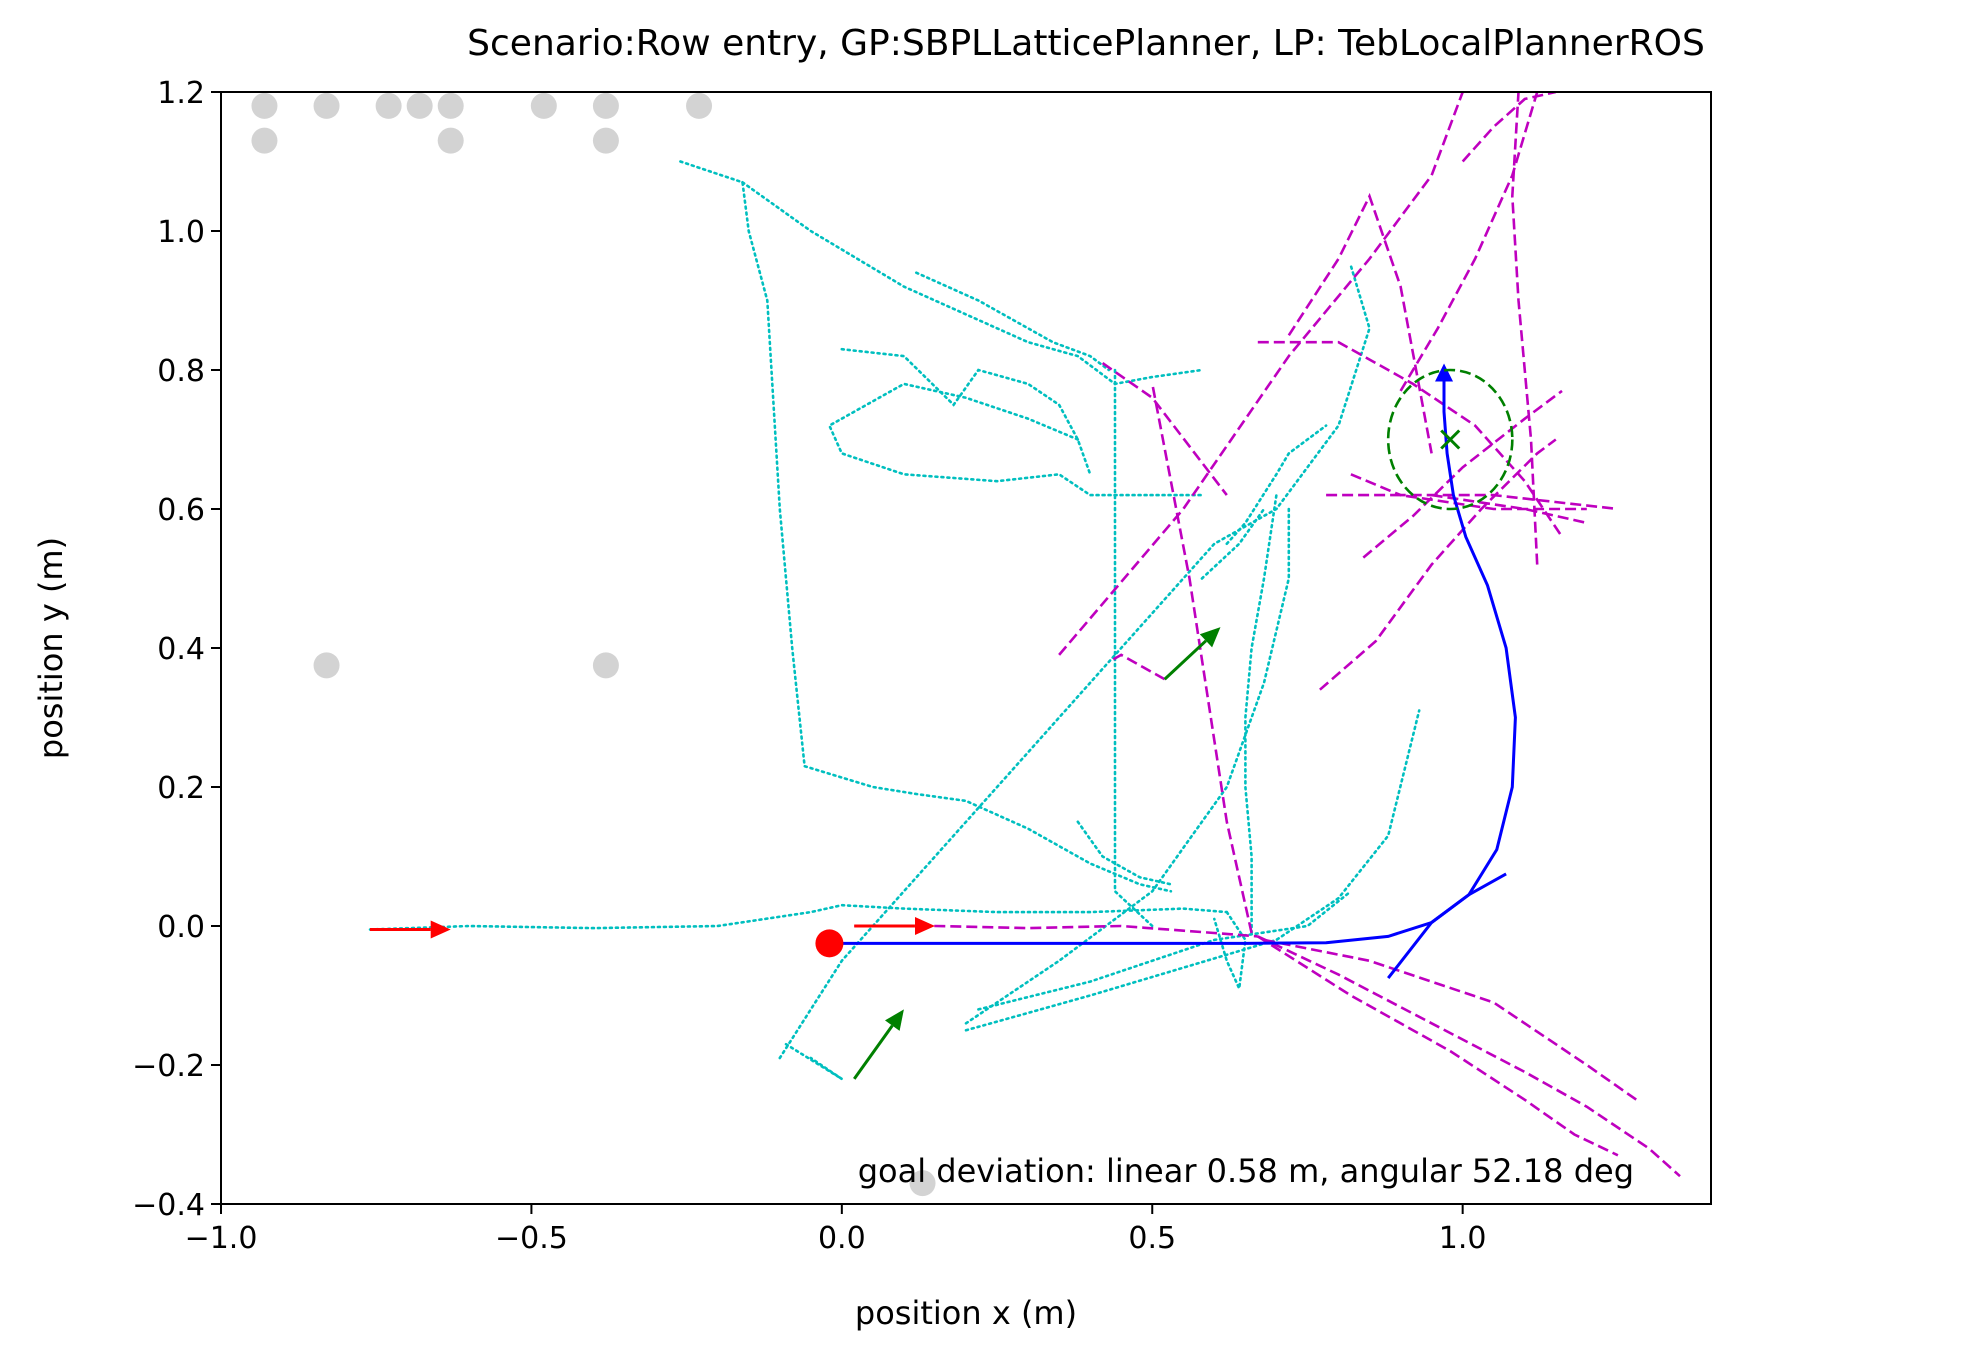 The width and height of the screenshot is (1968, 1361). Describe the element at coordinates (1463, 1238) in the screenshot. I see `x-tick-label: 1.0` at that location.